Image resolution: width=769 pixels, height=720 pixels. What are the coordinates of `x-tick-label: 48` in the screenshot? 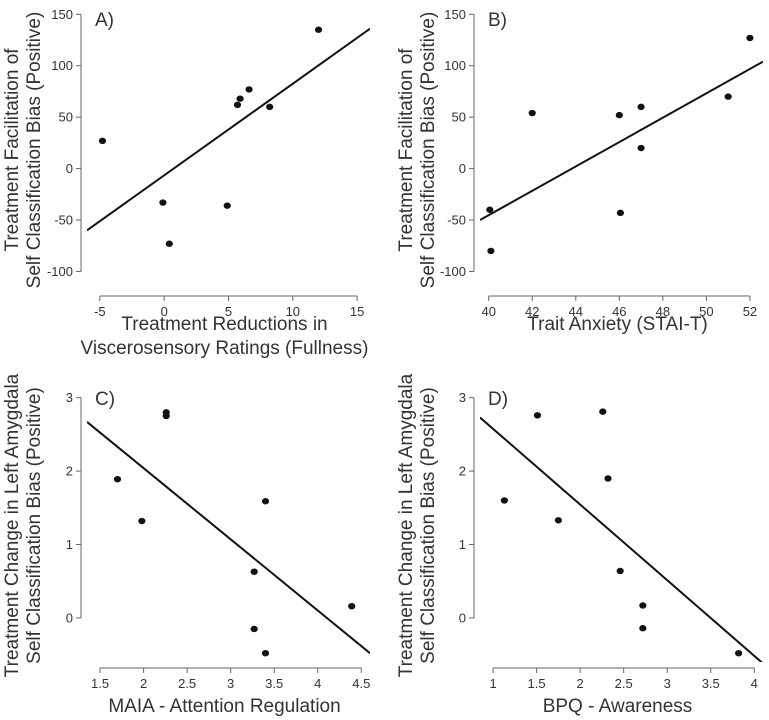 It's located at (663, 311).